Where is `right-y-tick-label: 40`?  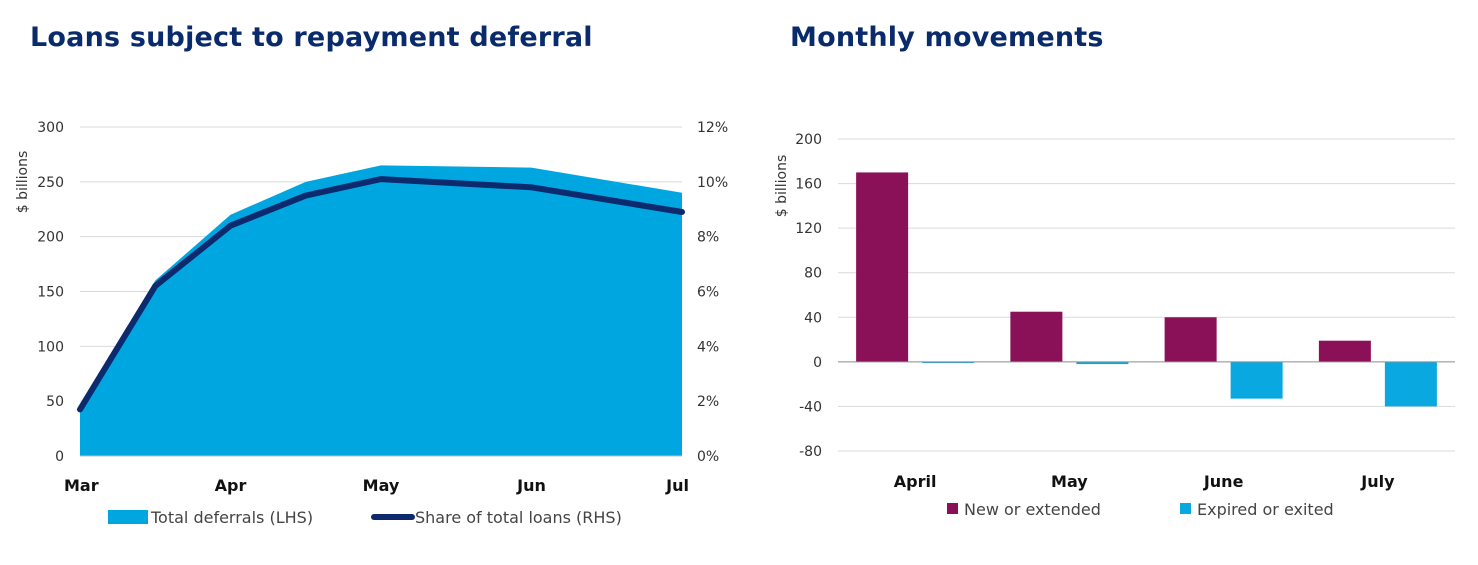 right-y-tick-label: 40 is located at coordinates (813, 318).